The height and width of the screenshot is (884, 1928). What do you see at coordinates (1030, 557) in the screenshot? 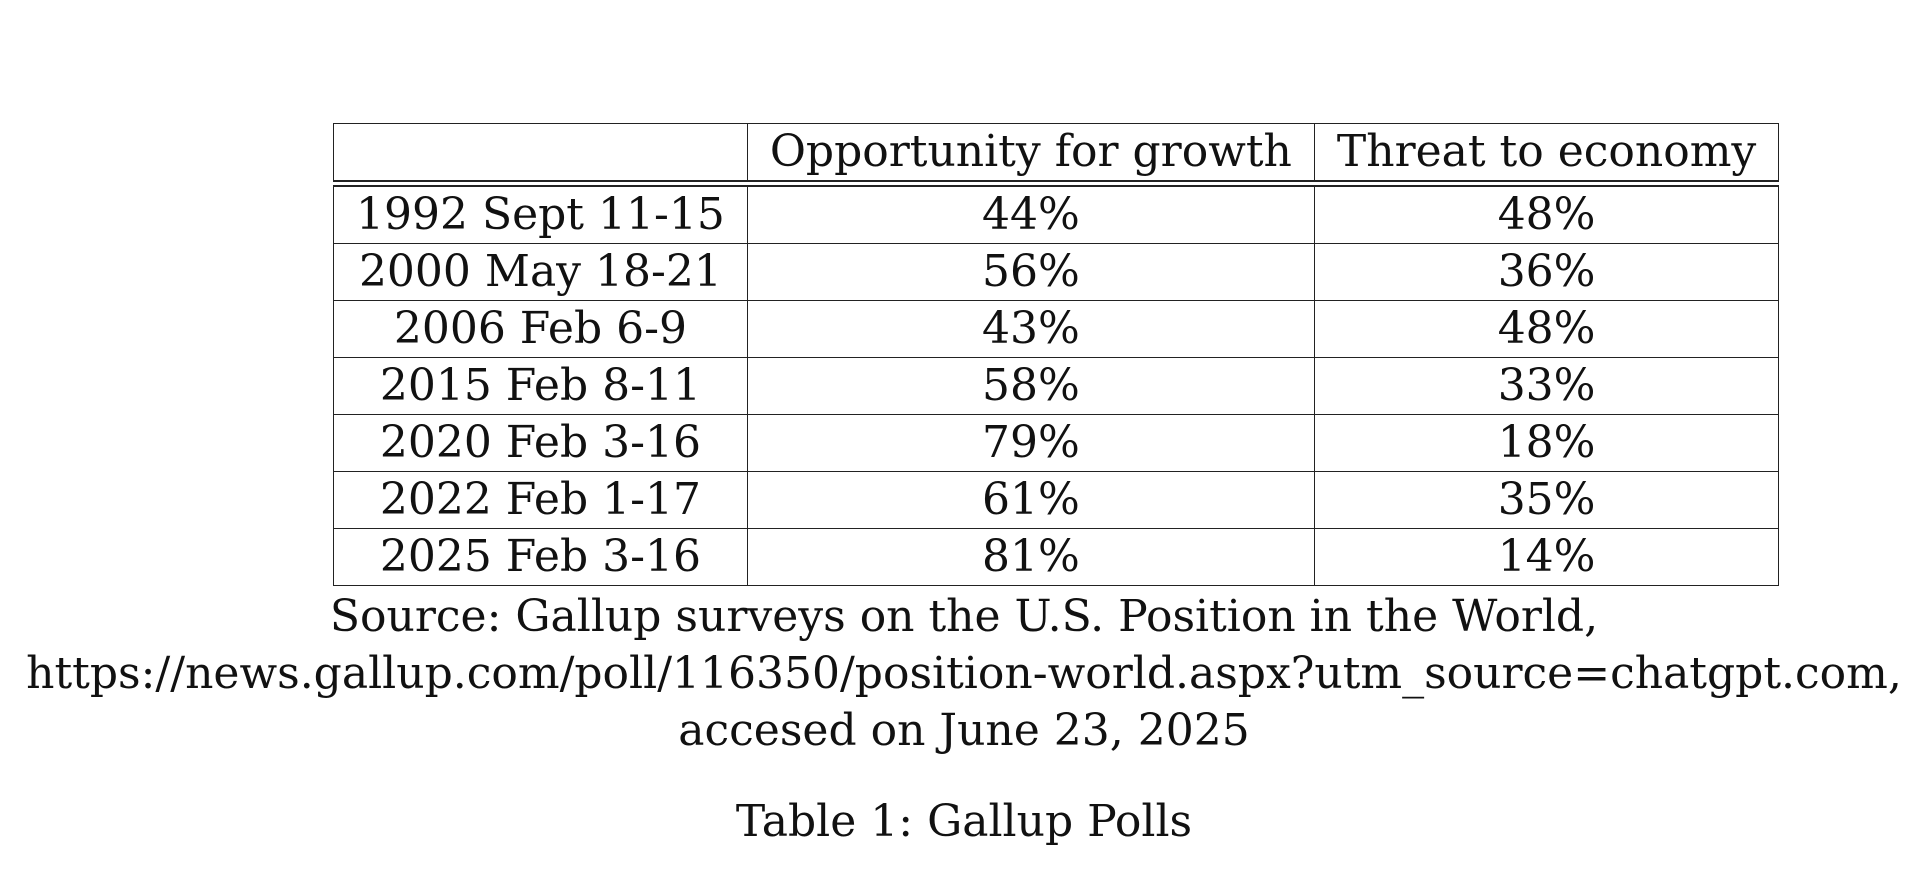
I see `row-opportunity: 81%` at bounding box center [1030, 557].